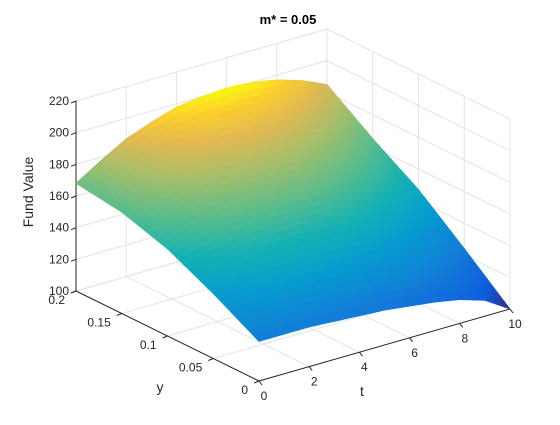 This screenshot has width=560, height=425. Describe the element at coordinates (56, 300) in the screenshot. I see `y-tick-label: 0.2` at that location.